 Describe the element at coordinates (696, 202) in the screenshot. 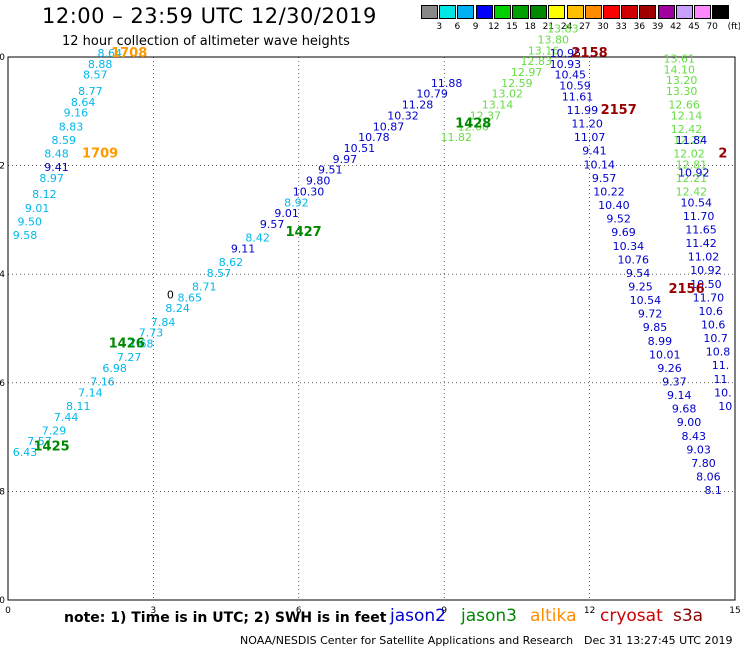

I see `wave-height-point: 10.54` at that location.